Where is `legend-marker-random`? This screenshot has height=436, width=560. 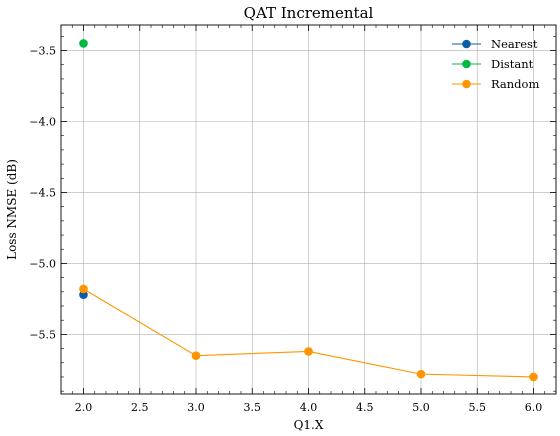
legend-marker-random is located at coordinates (466, 84).